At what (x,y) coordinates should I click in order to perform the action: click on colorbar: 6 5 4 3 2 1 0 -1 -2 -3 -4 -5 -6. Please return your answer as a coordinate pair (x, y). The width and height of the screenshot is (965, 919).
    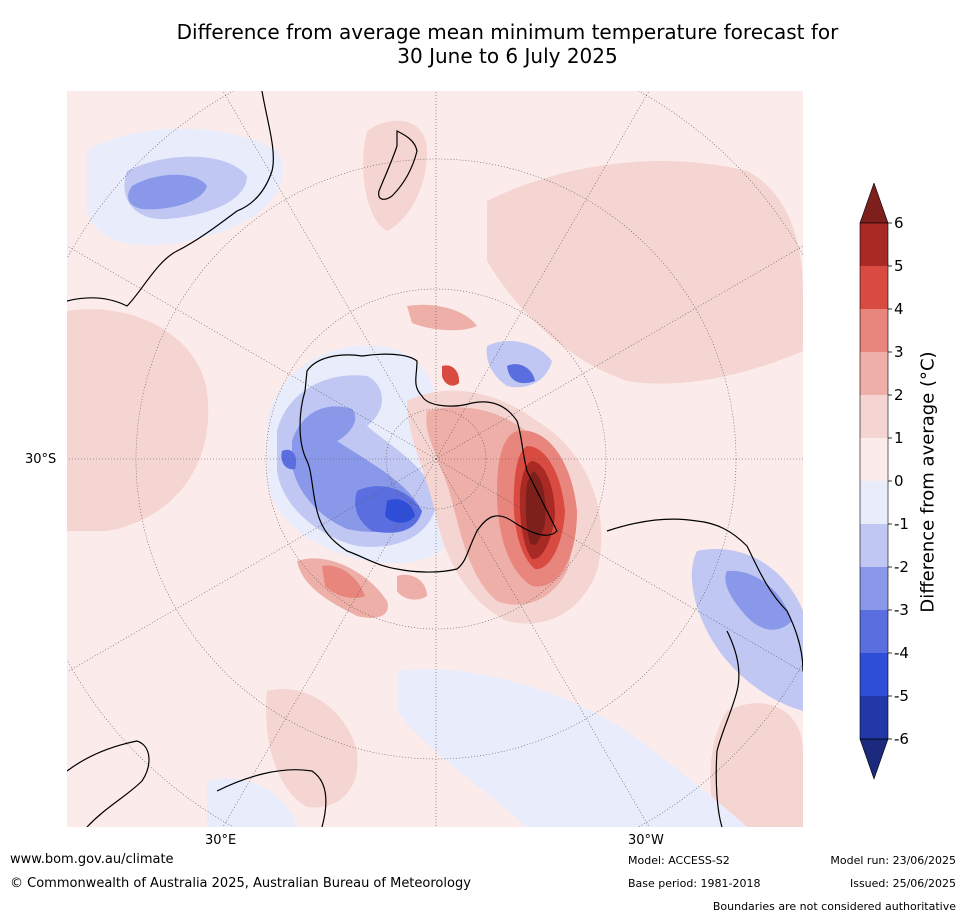
    Looking at the image, I should click on (911, 482).